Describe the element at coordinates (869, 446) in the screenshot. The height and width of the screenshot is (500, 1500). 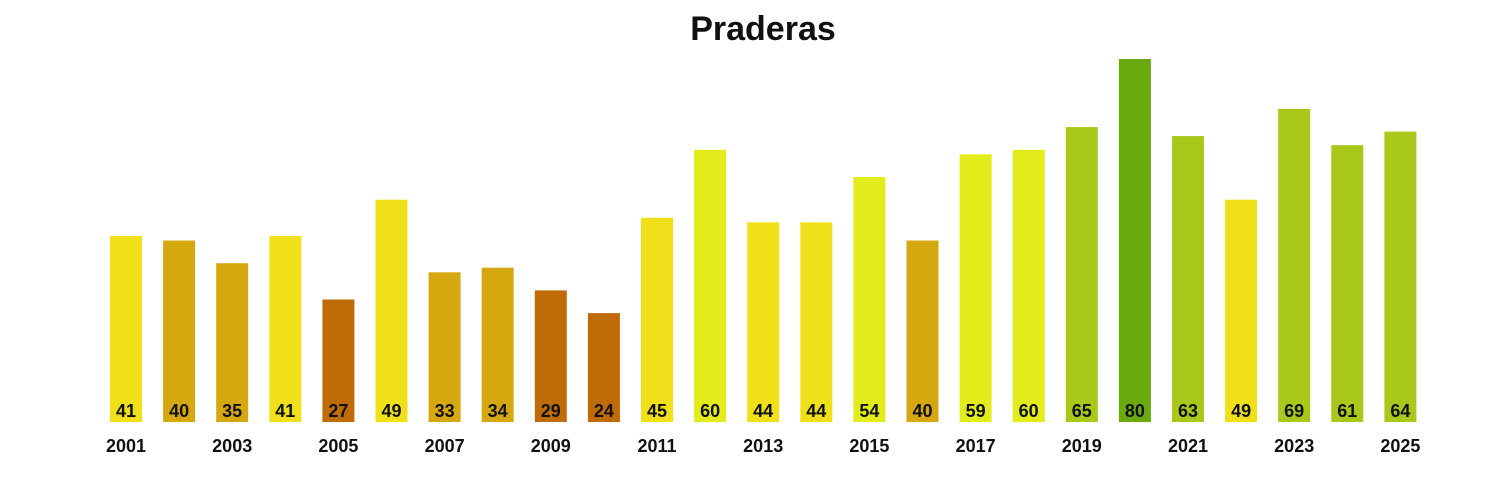
I see `x-tick-label-2015: 2015` at that location.